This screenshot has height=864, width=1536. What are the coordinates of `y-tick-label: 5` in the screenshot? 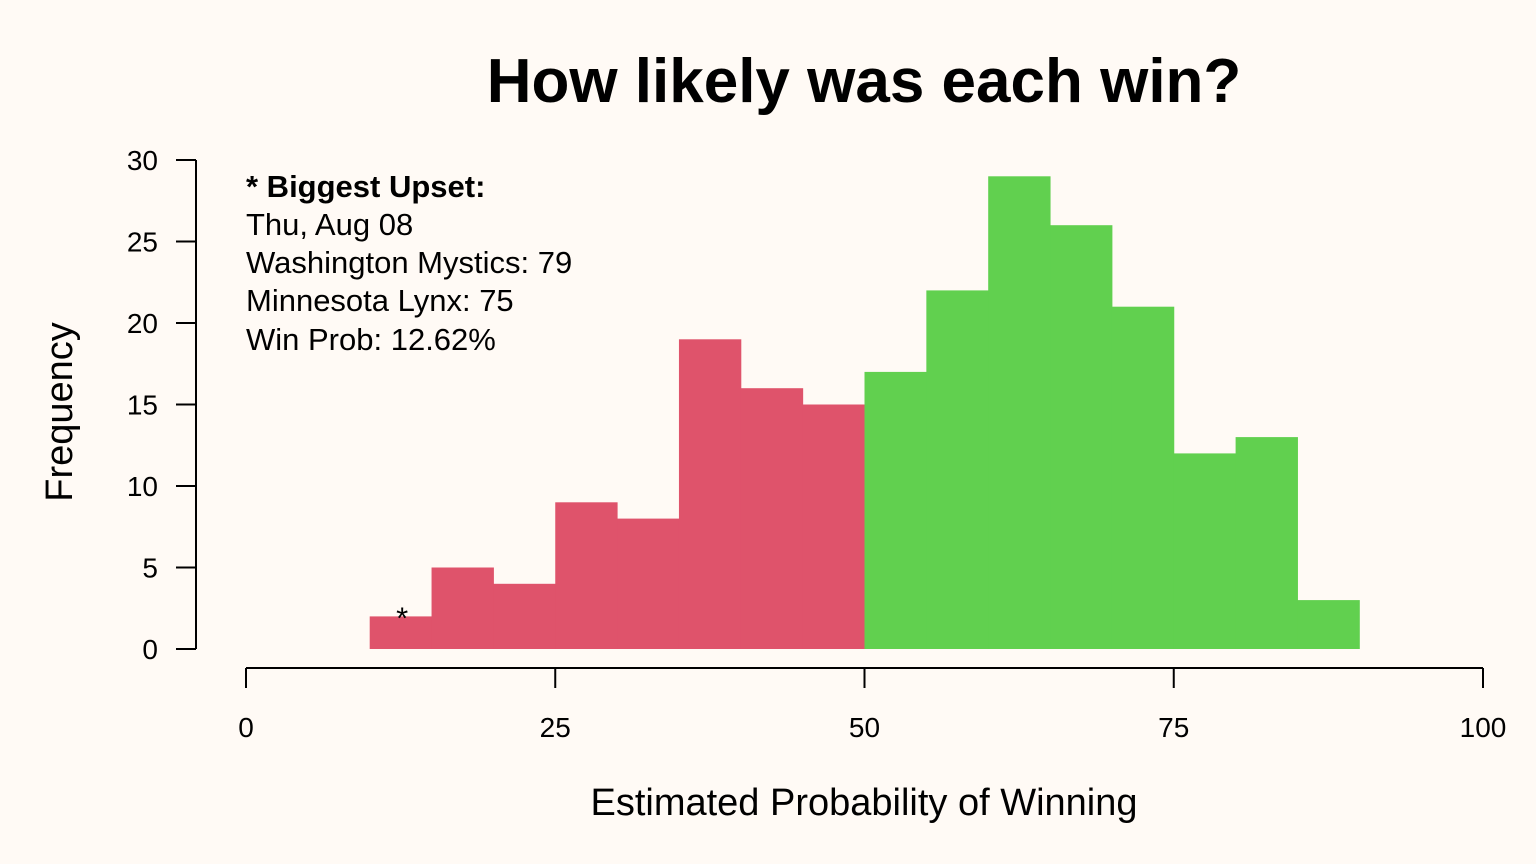 It's located at (150, 568).